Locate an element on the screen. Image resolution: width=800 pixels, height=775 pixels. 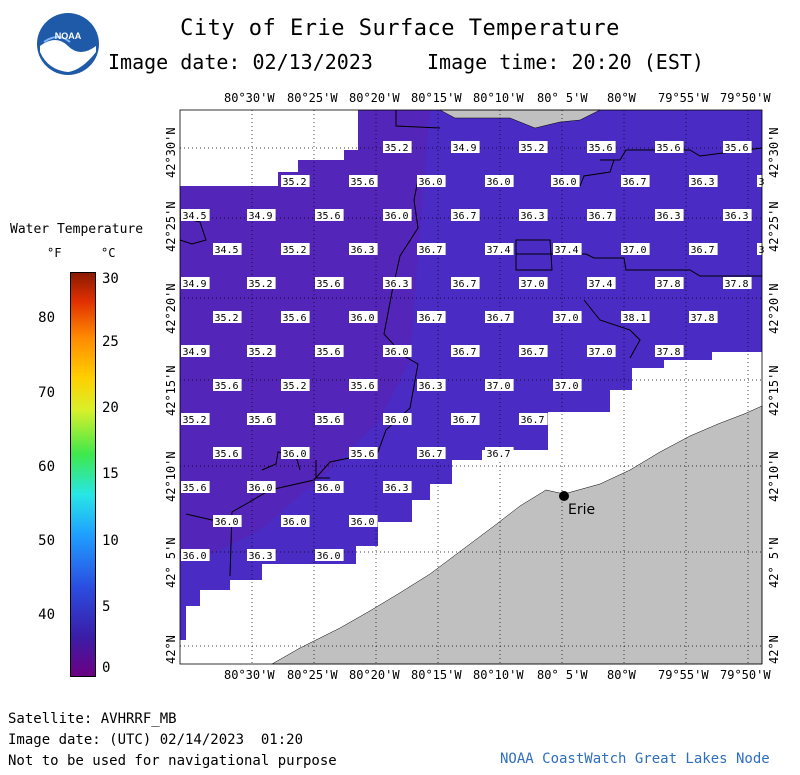
legend-c-tick: 25 is located at coordinates (110, 342).